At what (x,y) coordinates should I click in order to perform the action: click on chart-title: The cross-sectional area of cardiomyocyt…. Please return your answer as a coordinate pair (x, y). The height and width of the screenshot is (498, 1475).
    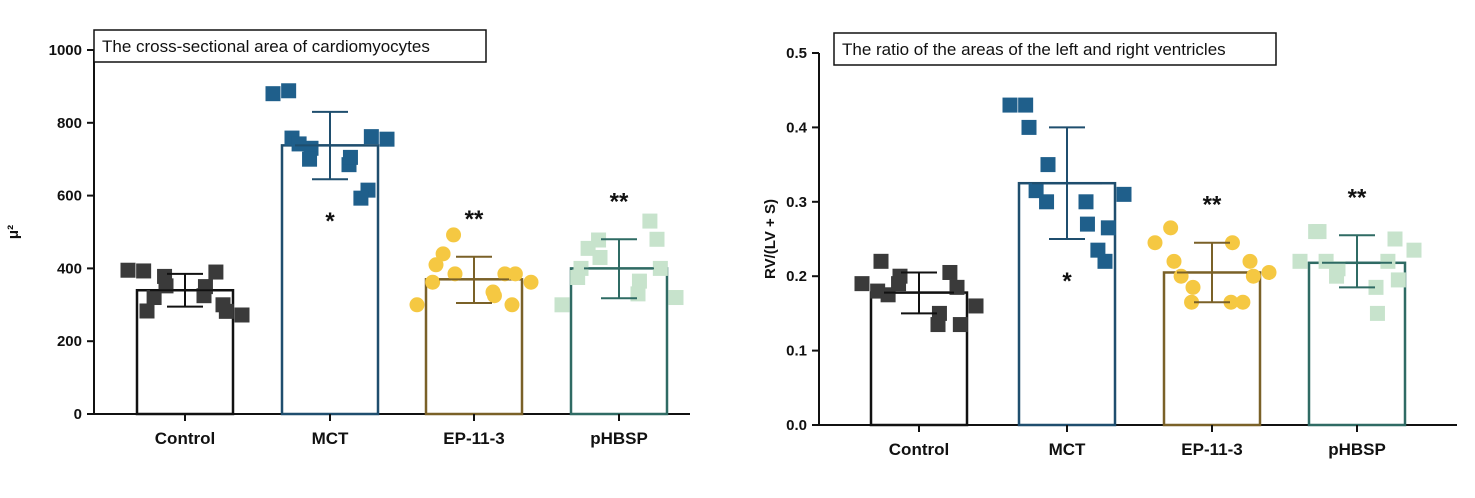
    Looking at the image, I should click on (266, 46).